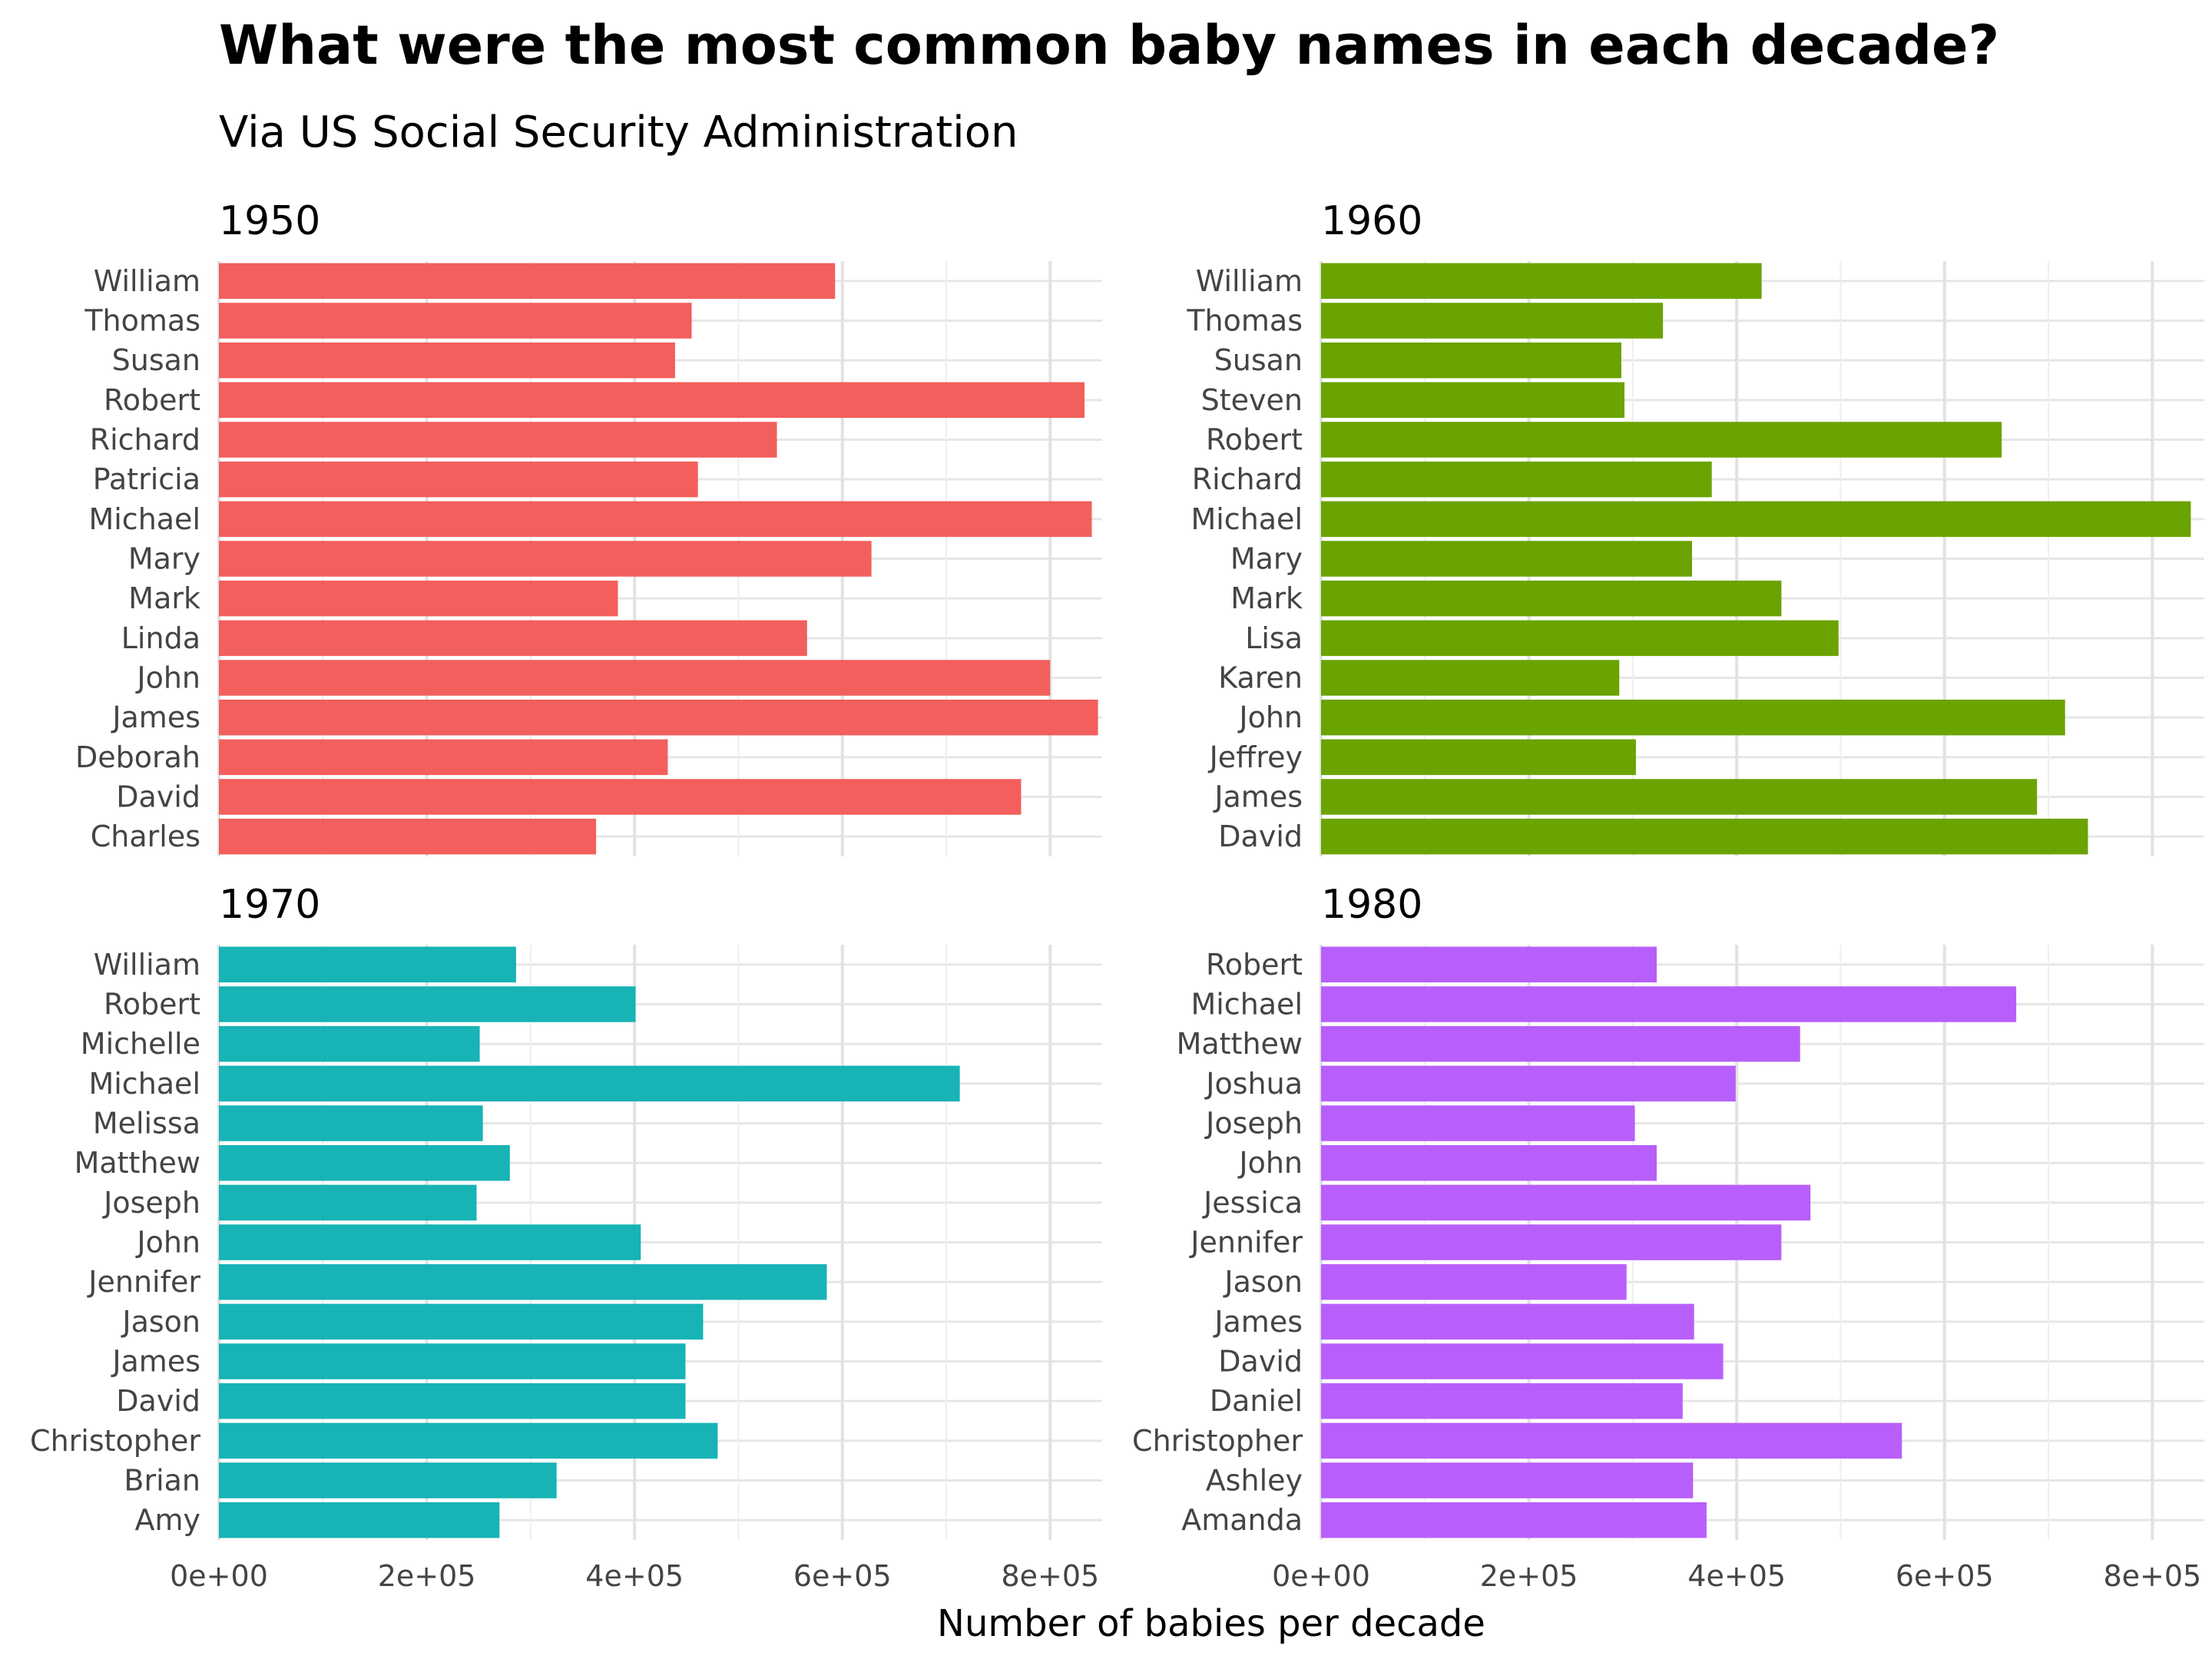 This screenshot has width=2212, height=1659. I want to click on bar-1970-michael, so click(589, 1084).